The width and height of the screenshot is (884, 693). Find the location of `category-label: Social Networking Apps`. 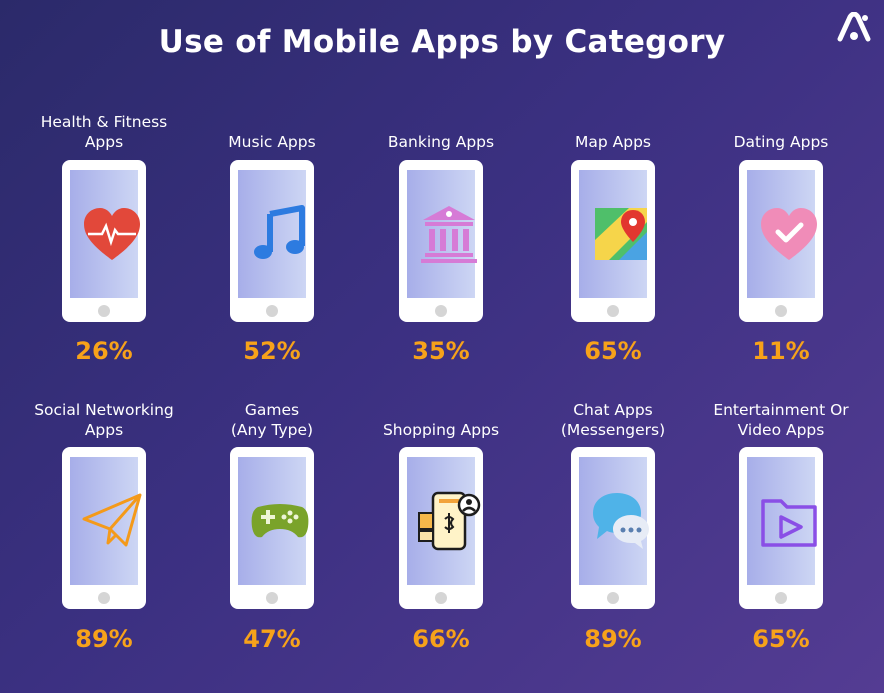

category-label: Social Networking Apps is located at coordinates (104, 420).